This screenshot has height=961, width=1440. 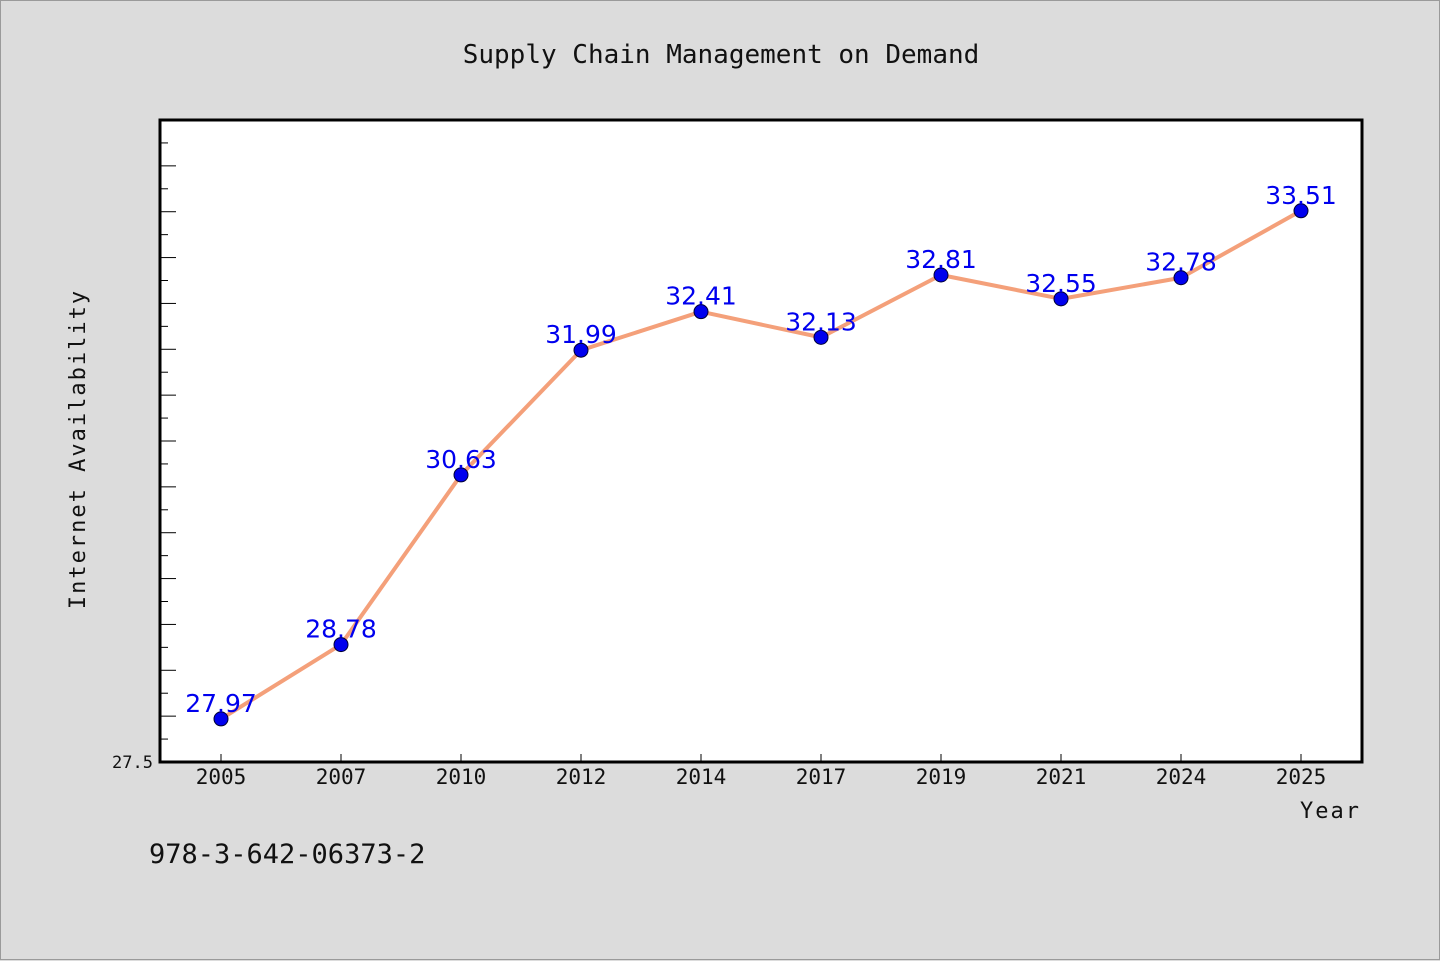 I want to click on data-label: 32.81, so click(x=941, y=259).